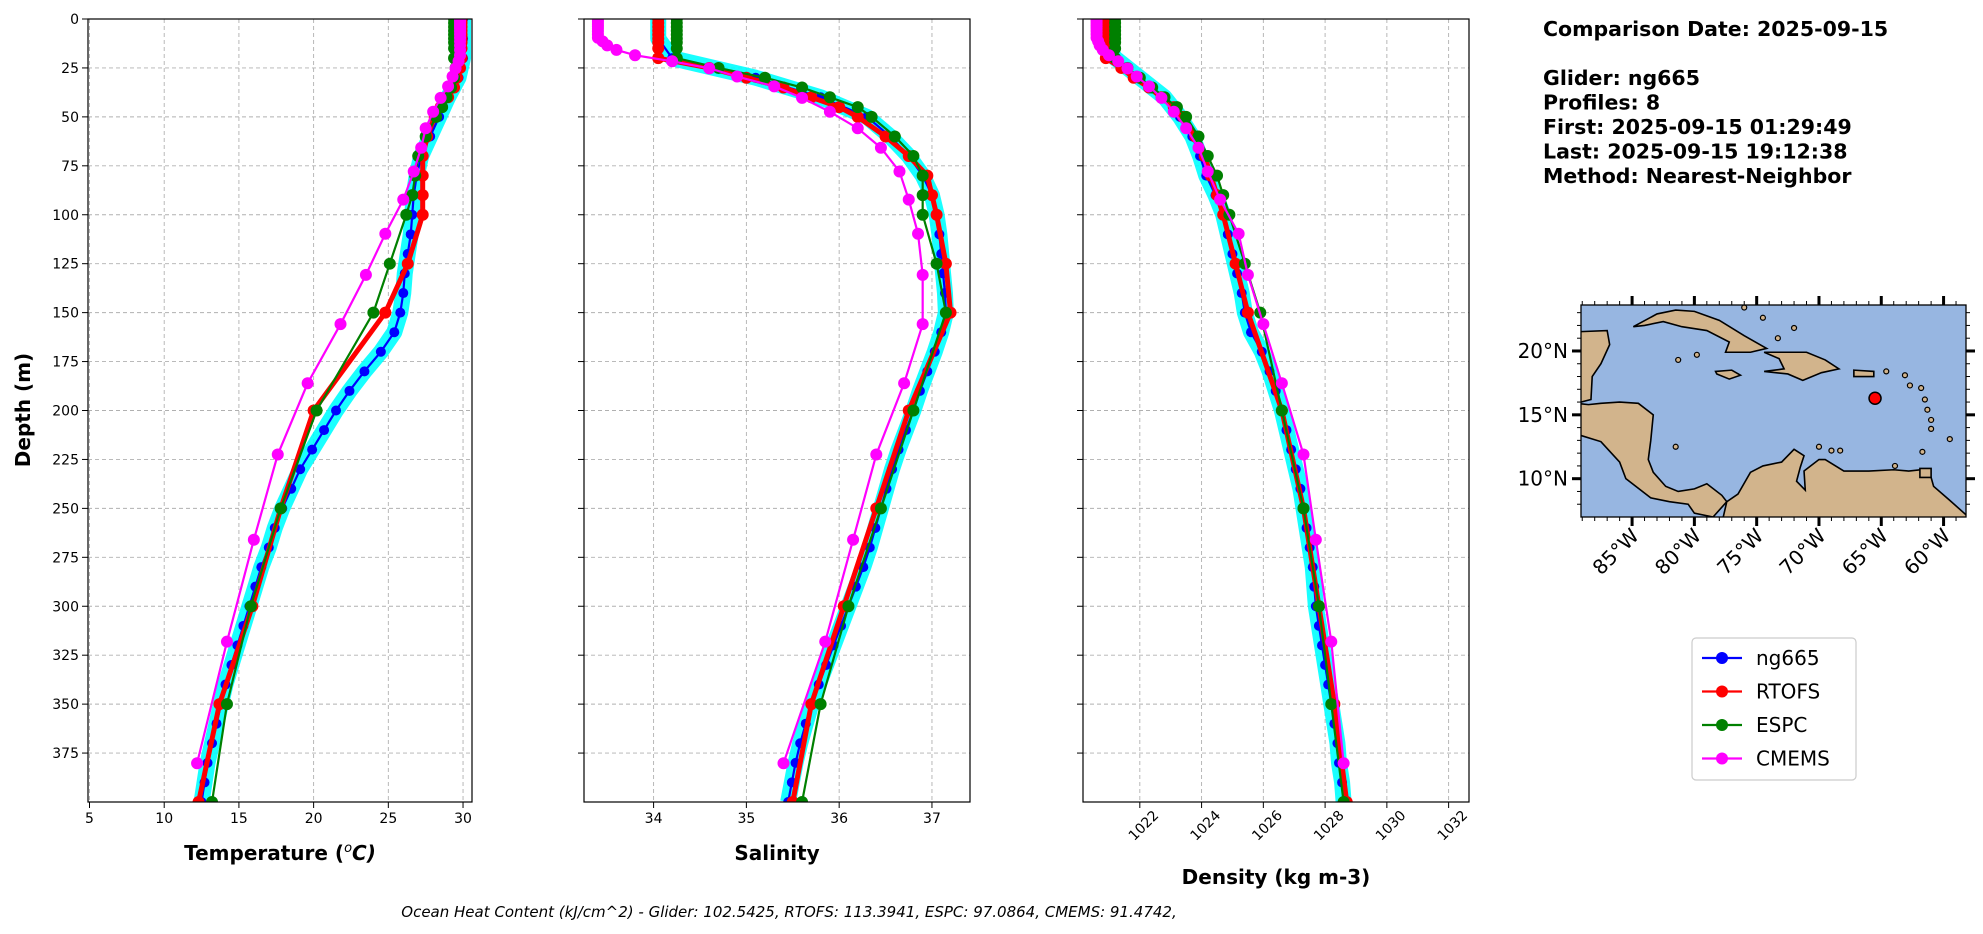  I want to click on legend: ng665 RTOFS ESPC CMEMS, so click(1774, 709).